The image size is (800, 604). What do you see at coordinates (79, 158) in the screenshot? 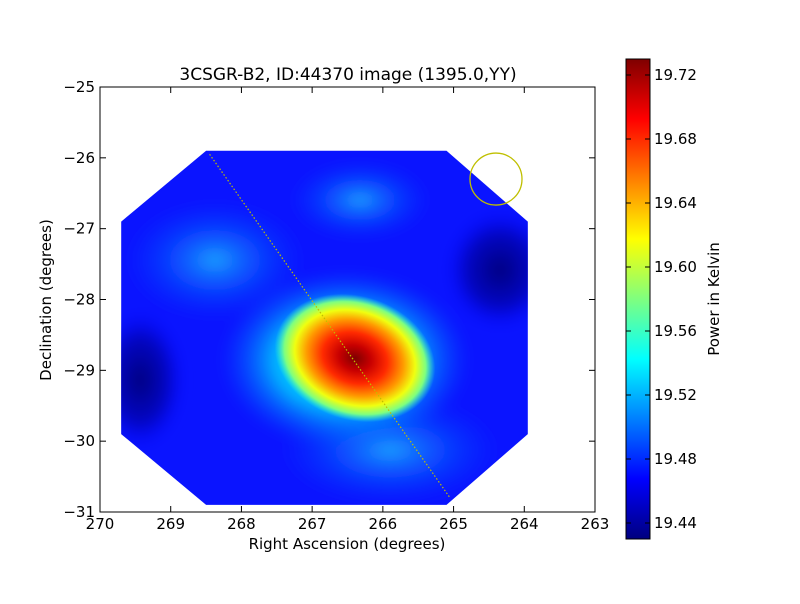
I see `y-tick-label: −26` at bounding box center [79, 158].